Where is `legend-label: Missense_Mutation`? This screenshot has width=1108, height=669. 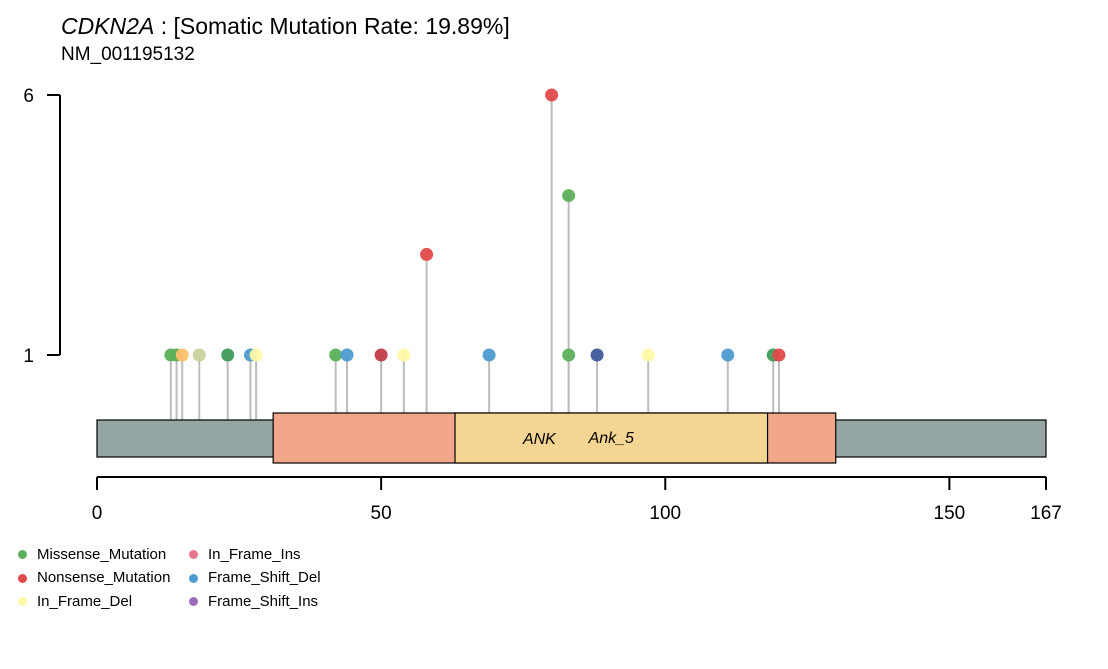 legend-label: Missense_Mutation is located at coordinates (102, 554).